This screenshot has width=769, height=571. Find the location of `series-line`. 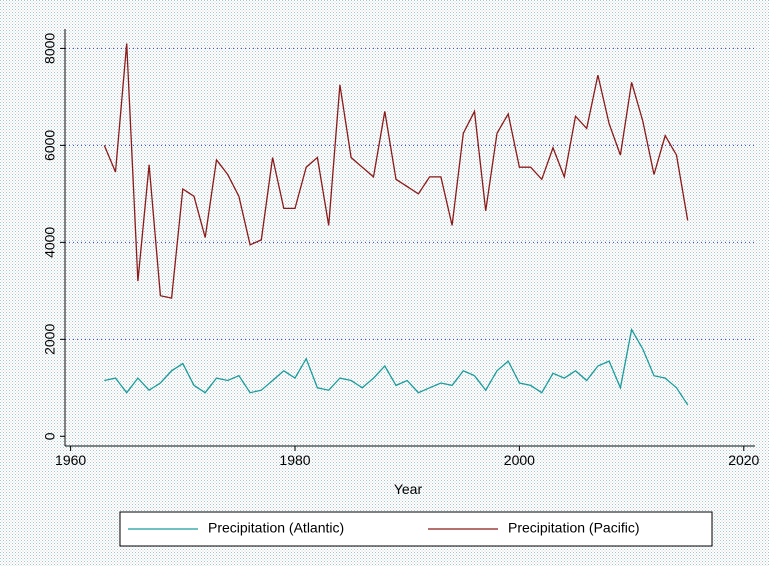

series-line is located at coordinates (396, 366).